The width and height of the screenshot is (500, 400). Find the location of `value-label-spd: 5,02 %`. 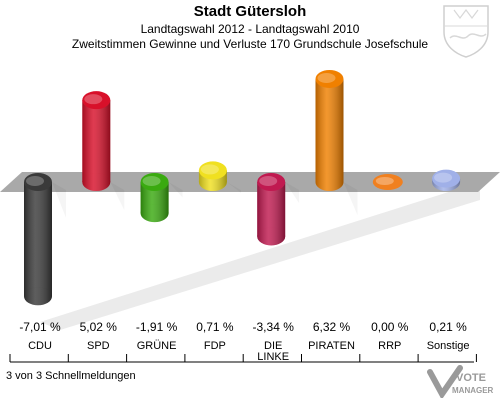

value-label-spd: 5,02 % is located at coordinates (99, 327).